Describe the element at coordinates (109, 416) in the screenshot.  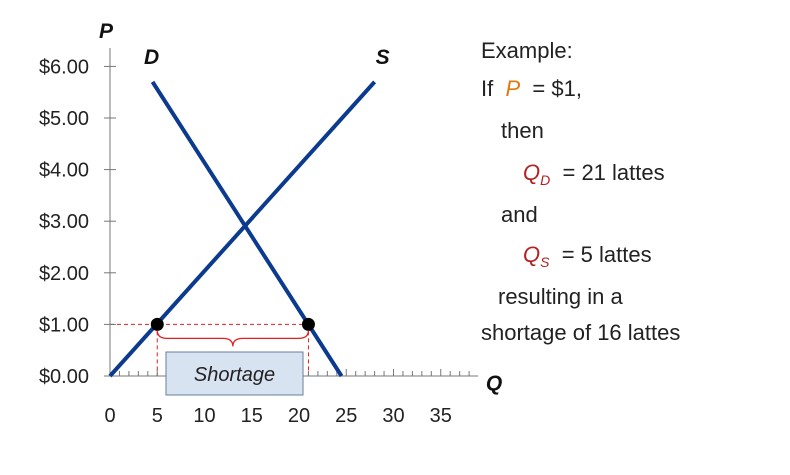
I see `x-tick-label: 0` at that location.